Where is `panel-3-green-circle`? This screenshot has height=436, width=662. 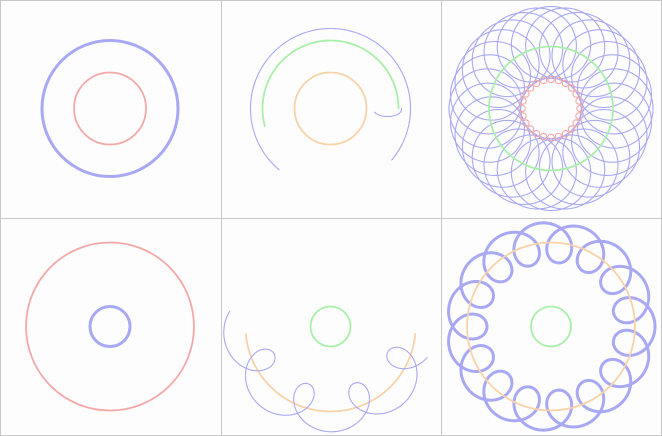 panel-3-green-circle is located at coordinates (551, 108).